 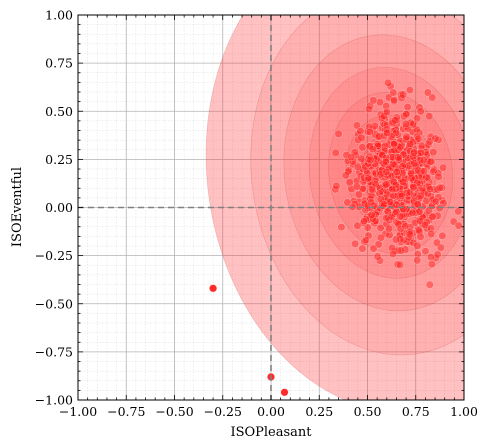 I want to click on y-tick-label: −0.75, so click(x=54, y=351).